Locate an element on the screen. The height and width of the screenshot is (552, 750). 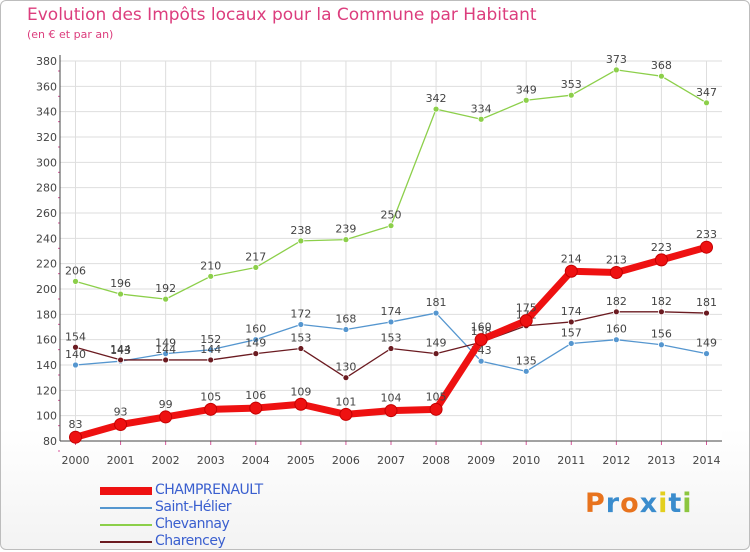
data-label-champrenault: 175 is located at coordinates (526, 308).